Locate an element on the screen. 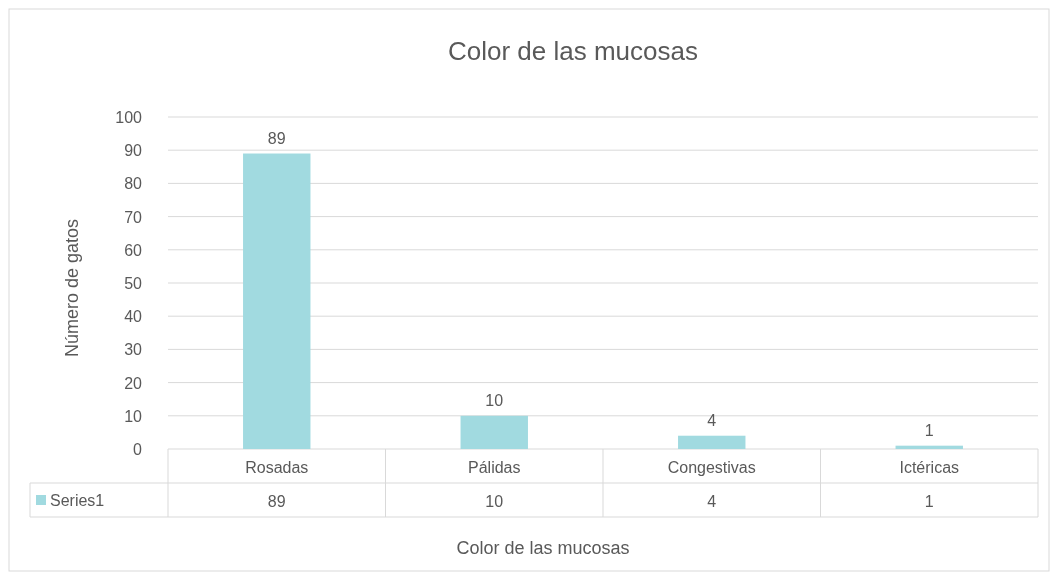  text: 4 is located at coordinates (712, 501).